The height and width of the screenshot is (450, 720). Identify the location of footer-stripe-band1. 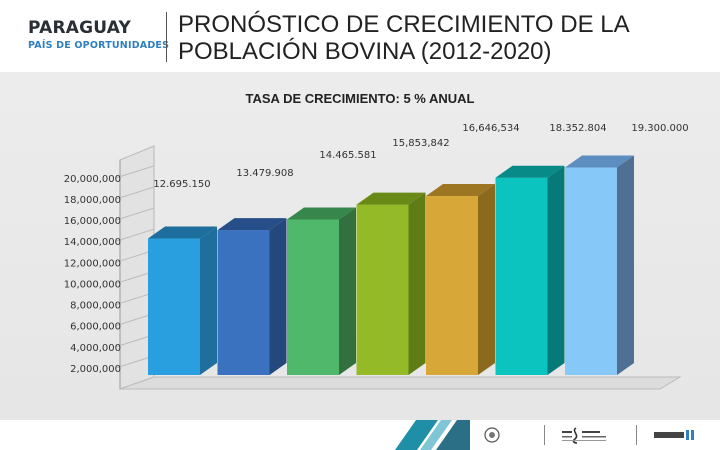
(416, 435).